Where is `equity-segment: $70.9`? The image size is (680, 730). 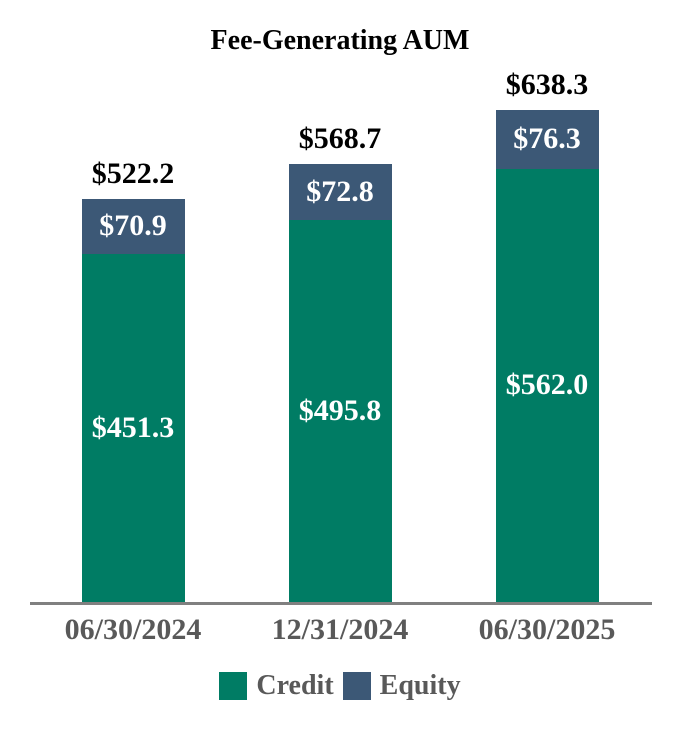
equity-segment: $70.9 is located at coordinates (133, 226).